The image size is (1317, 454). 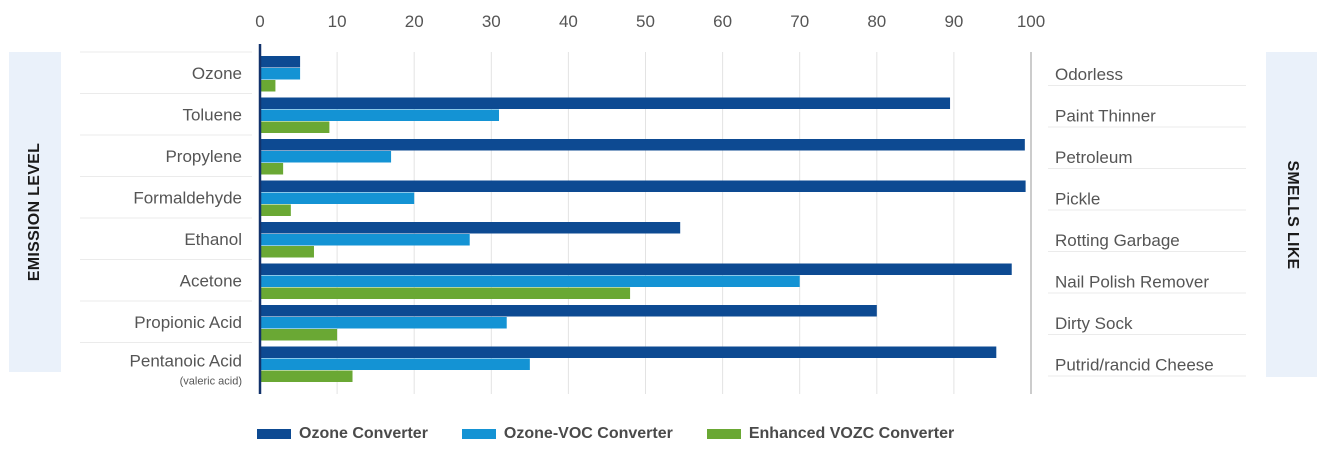 What do you see at coordinates (188, 322) in the screenshot?
I see `category-label: Propionic Acid` at bounding box center [188, 322].